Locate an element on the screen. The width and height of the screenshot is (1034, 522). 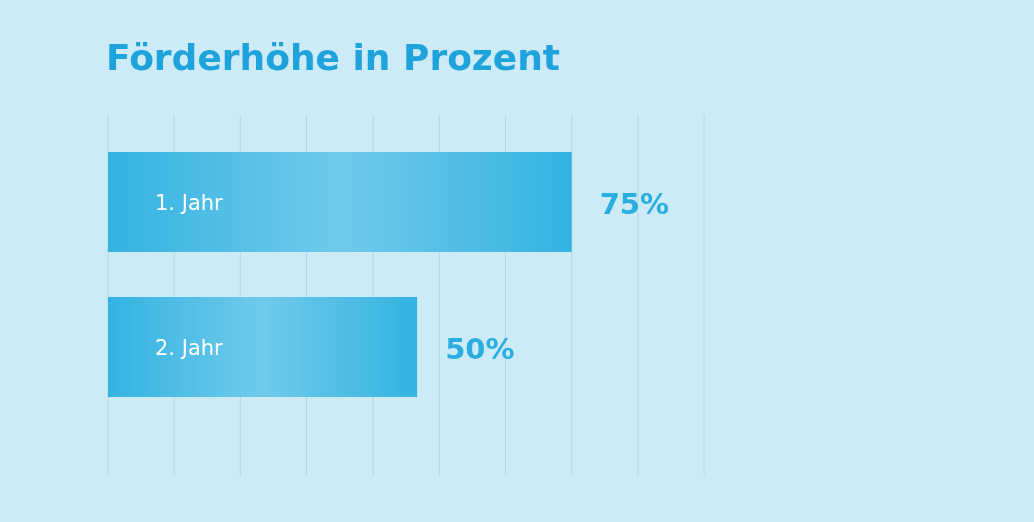
data-label: 75% is located at coordinates (634, 204).